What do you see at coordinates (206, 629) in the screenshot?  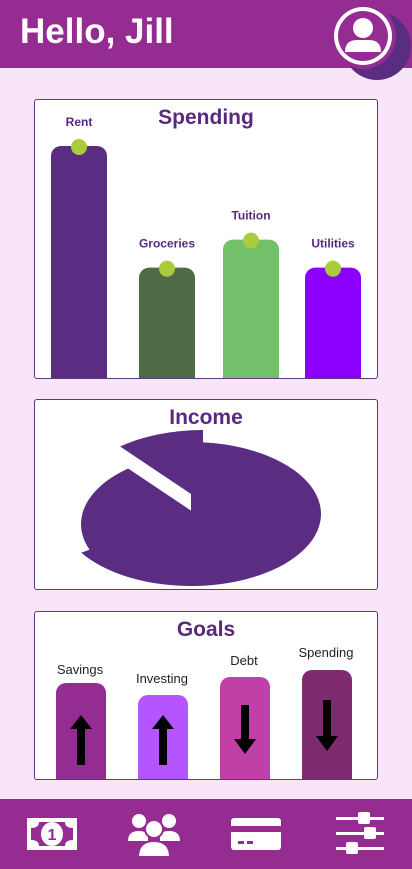 I see `goals-title: Goals` at bounding box center [206, 629].